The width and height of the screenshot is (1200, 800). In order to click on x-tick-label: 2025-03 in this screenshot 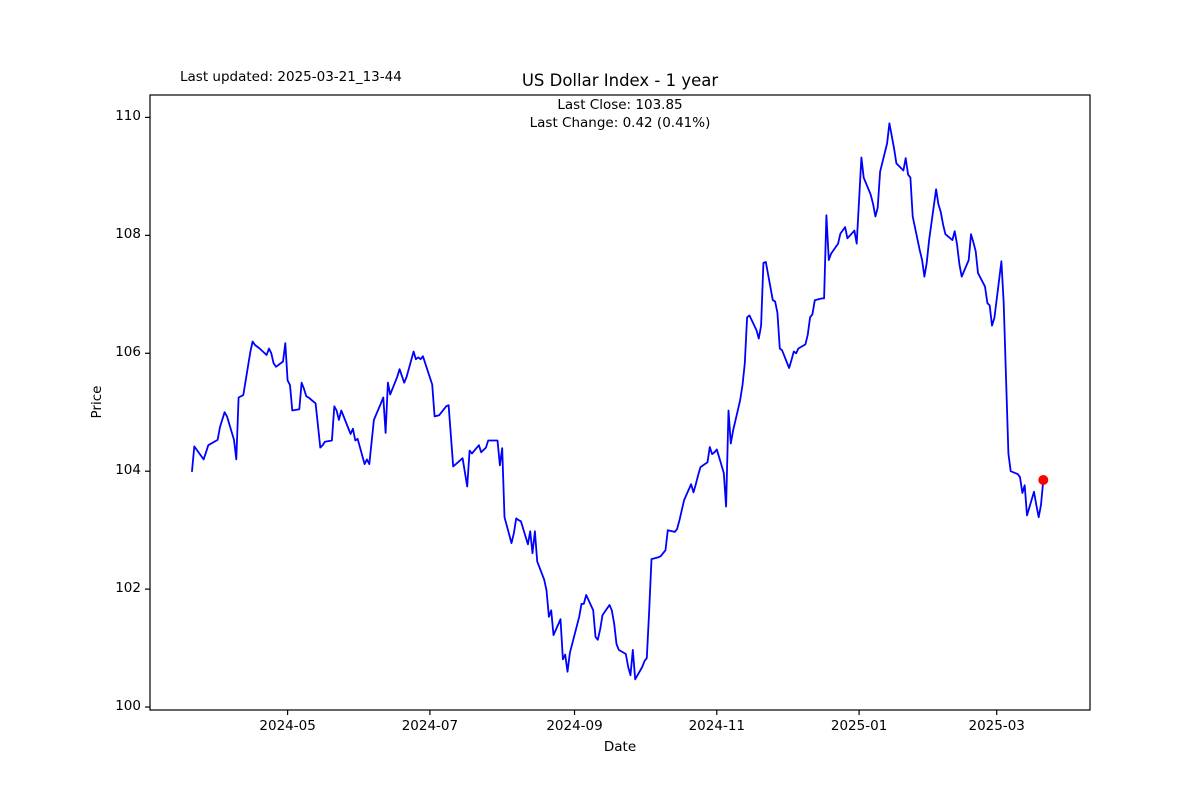, I will do `click(996, 726)`.